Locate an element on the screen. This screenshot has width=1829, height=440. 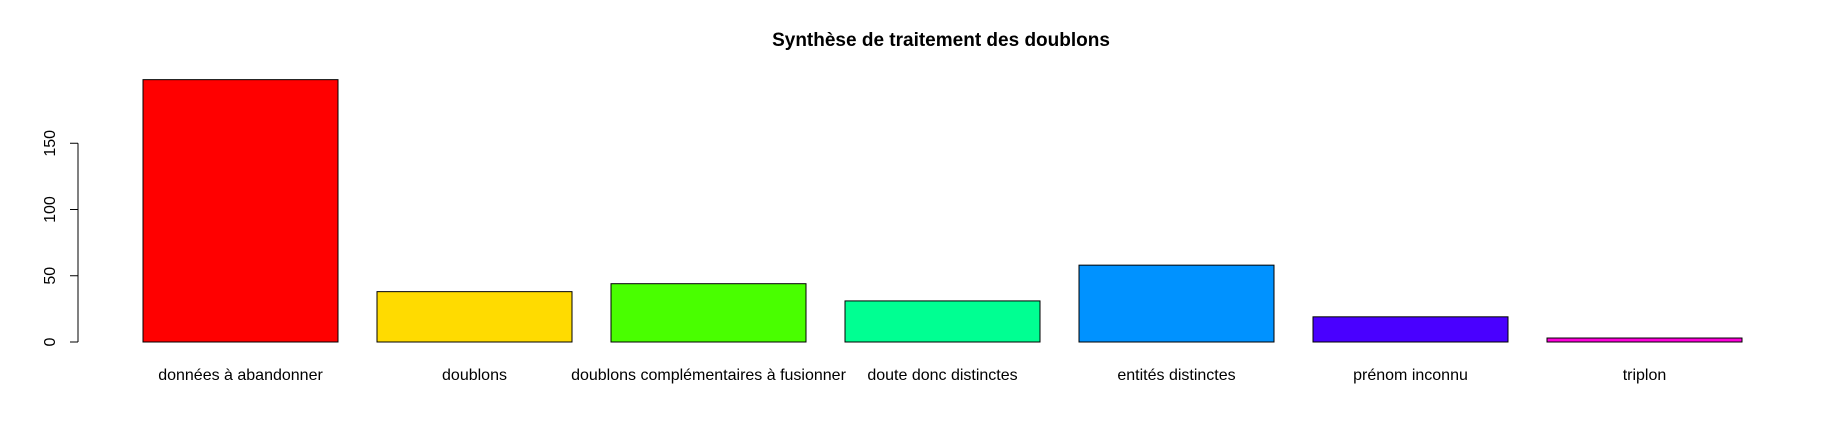
x-category-label: données à abandonner is located at coordinates (240, 375).